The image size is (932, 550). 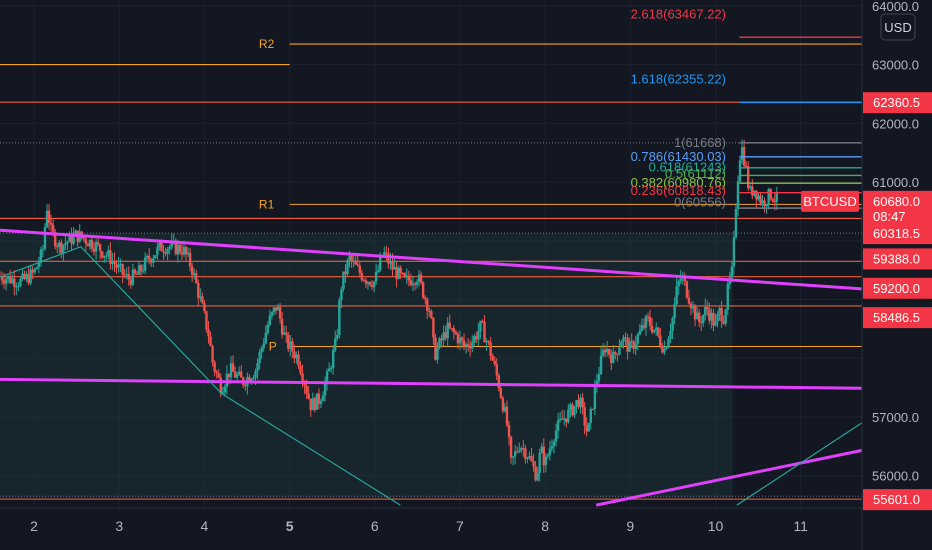 I want to click on price-badge-label: 55601.0, so click(x=896, y=499).